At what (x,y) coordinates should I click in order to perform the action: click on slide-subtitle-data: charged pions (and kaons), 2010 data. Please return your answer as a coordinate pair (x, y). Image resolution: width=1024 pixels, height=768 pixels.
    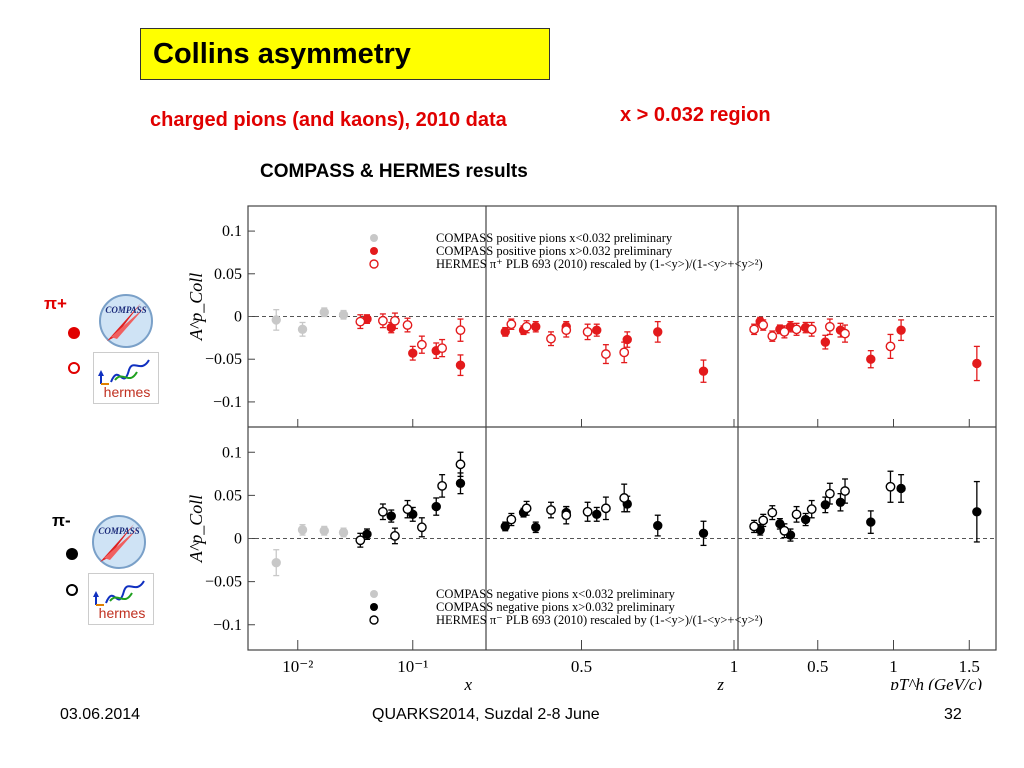
    Looking at the image, I should click on (328, 120).